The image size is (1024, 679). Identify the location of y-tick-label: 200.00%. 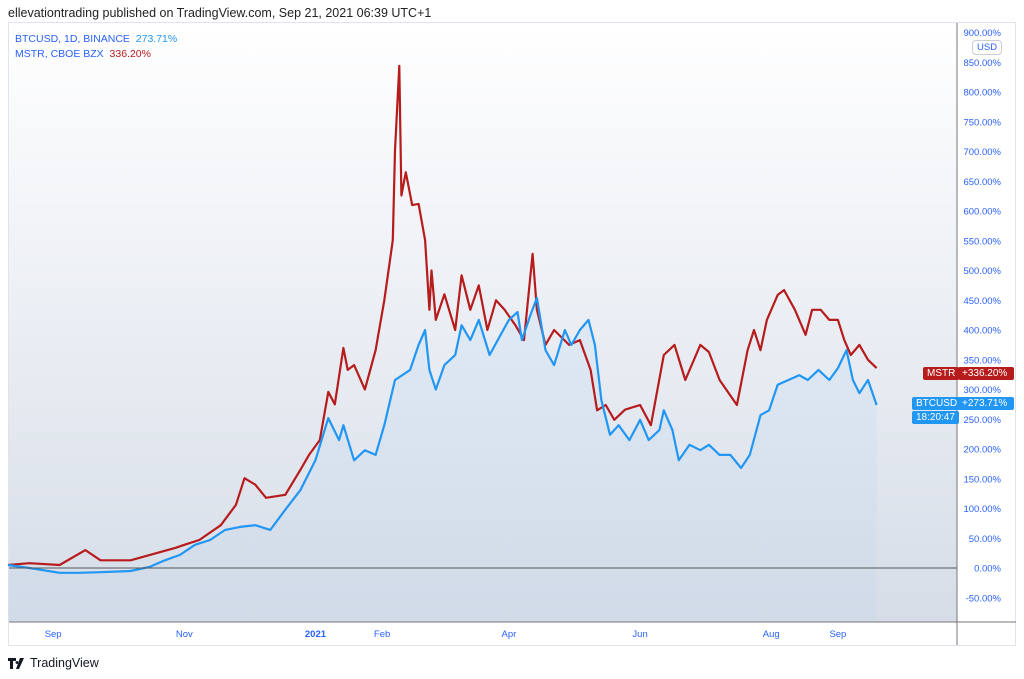
(982, 450).